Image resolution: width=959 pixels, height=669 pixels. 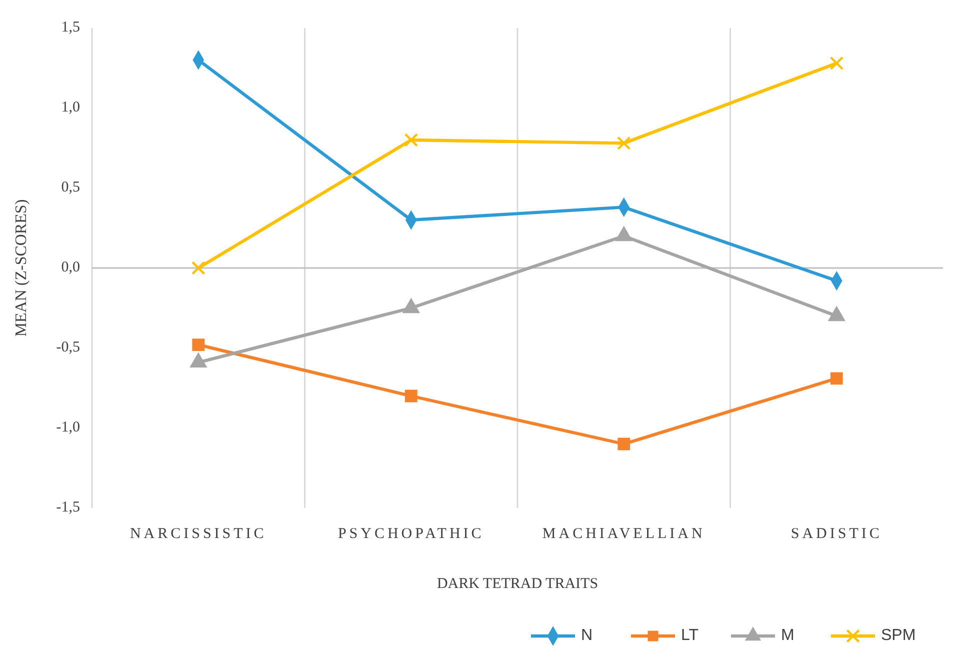 I want to click on legend-label: LT, so click(x=690, y=635).